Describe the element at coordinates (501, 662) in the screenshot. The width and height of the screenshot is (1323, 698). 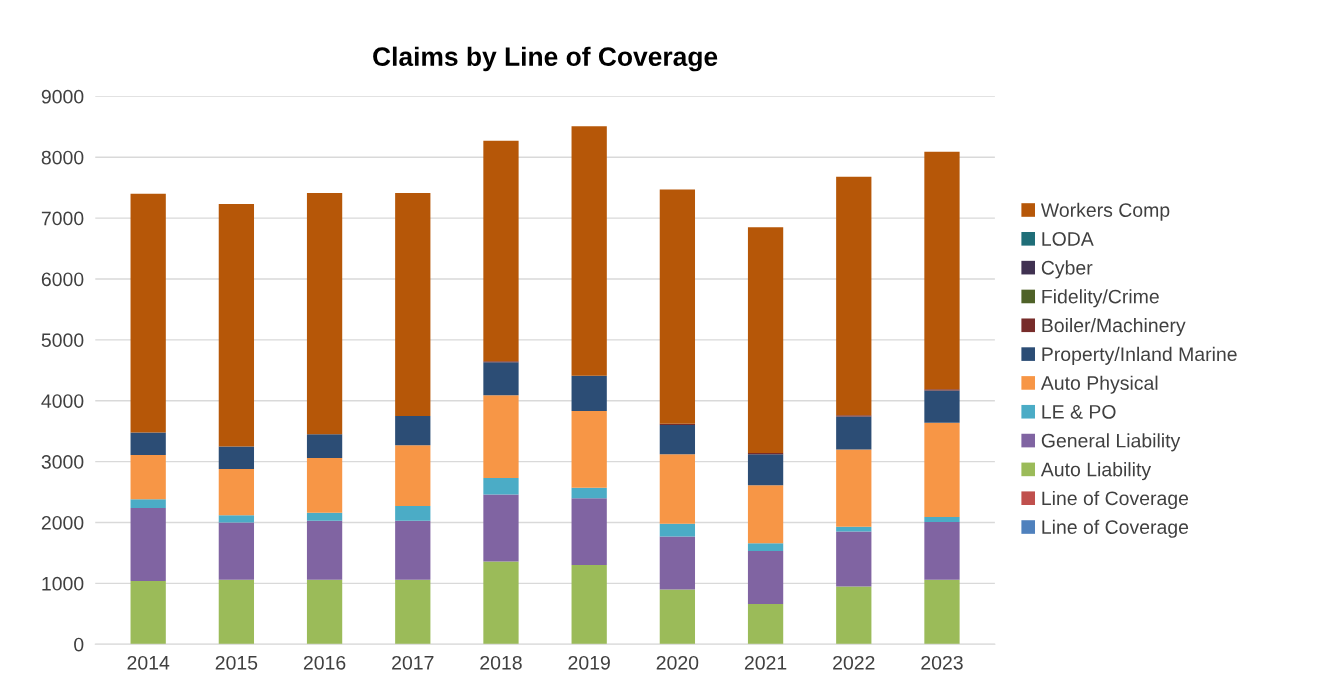
I see `x-tick-label: 2018` at that location.